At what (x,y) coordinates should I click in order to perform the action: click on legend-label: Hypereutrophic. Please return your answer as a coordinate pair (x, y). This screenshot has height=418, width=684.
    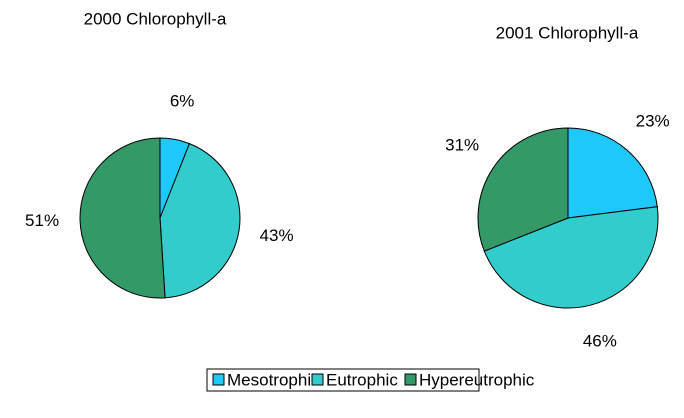
    Looking at the image, I should click on (477, 379).